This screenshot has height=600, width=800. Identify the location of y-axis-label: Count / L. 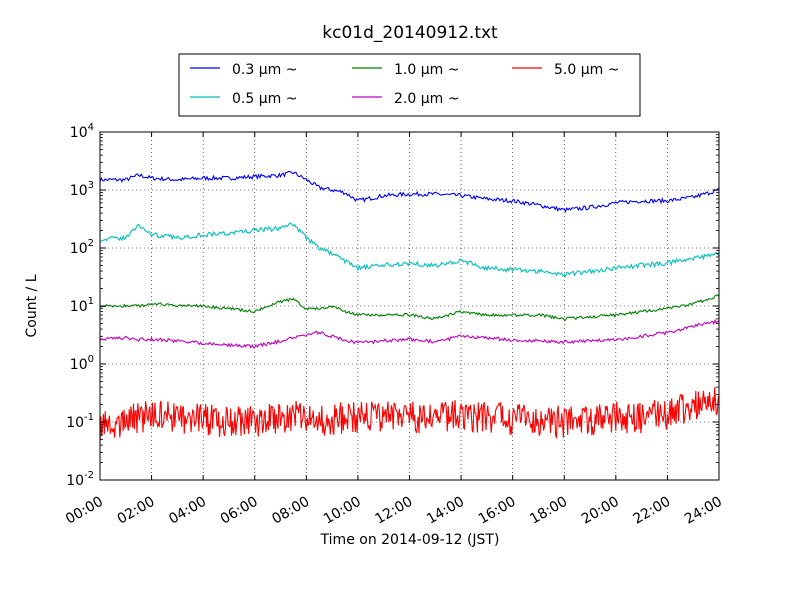
(32, 305).